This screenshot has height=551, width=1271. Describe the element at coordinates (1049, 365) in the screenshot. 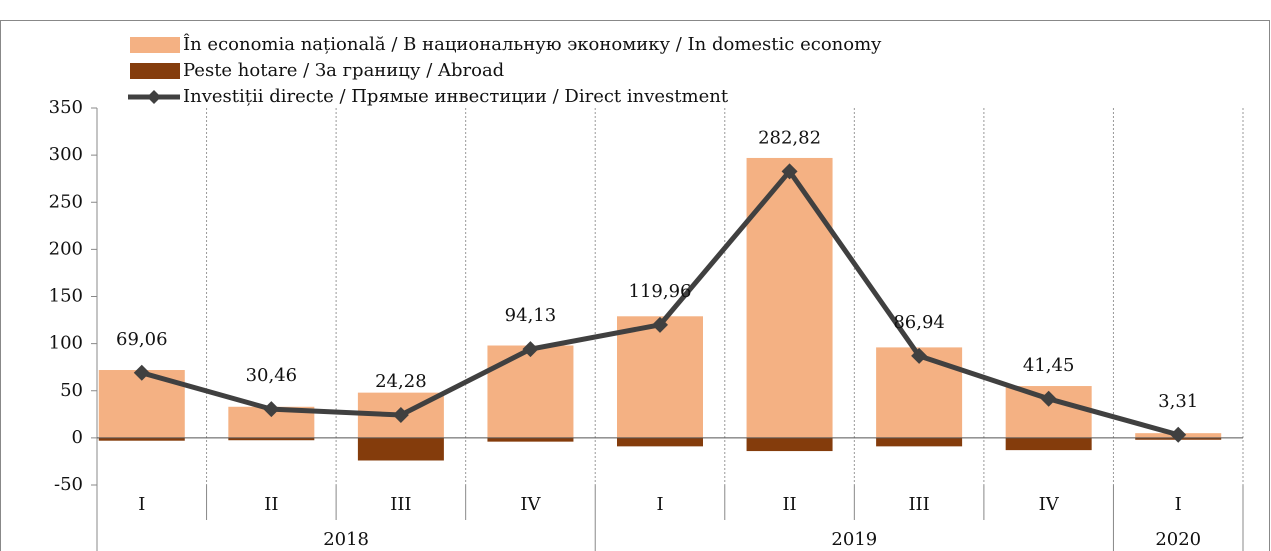

I see `data-label: 41,45` at that location.